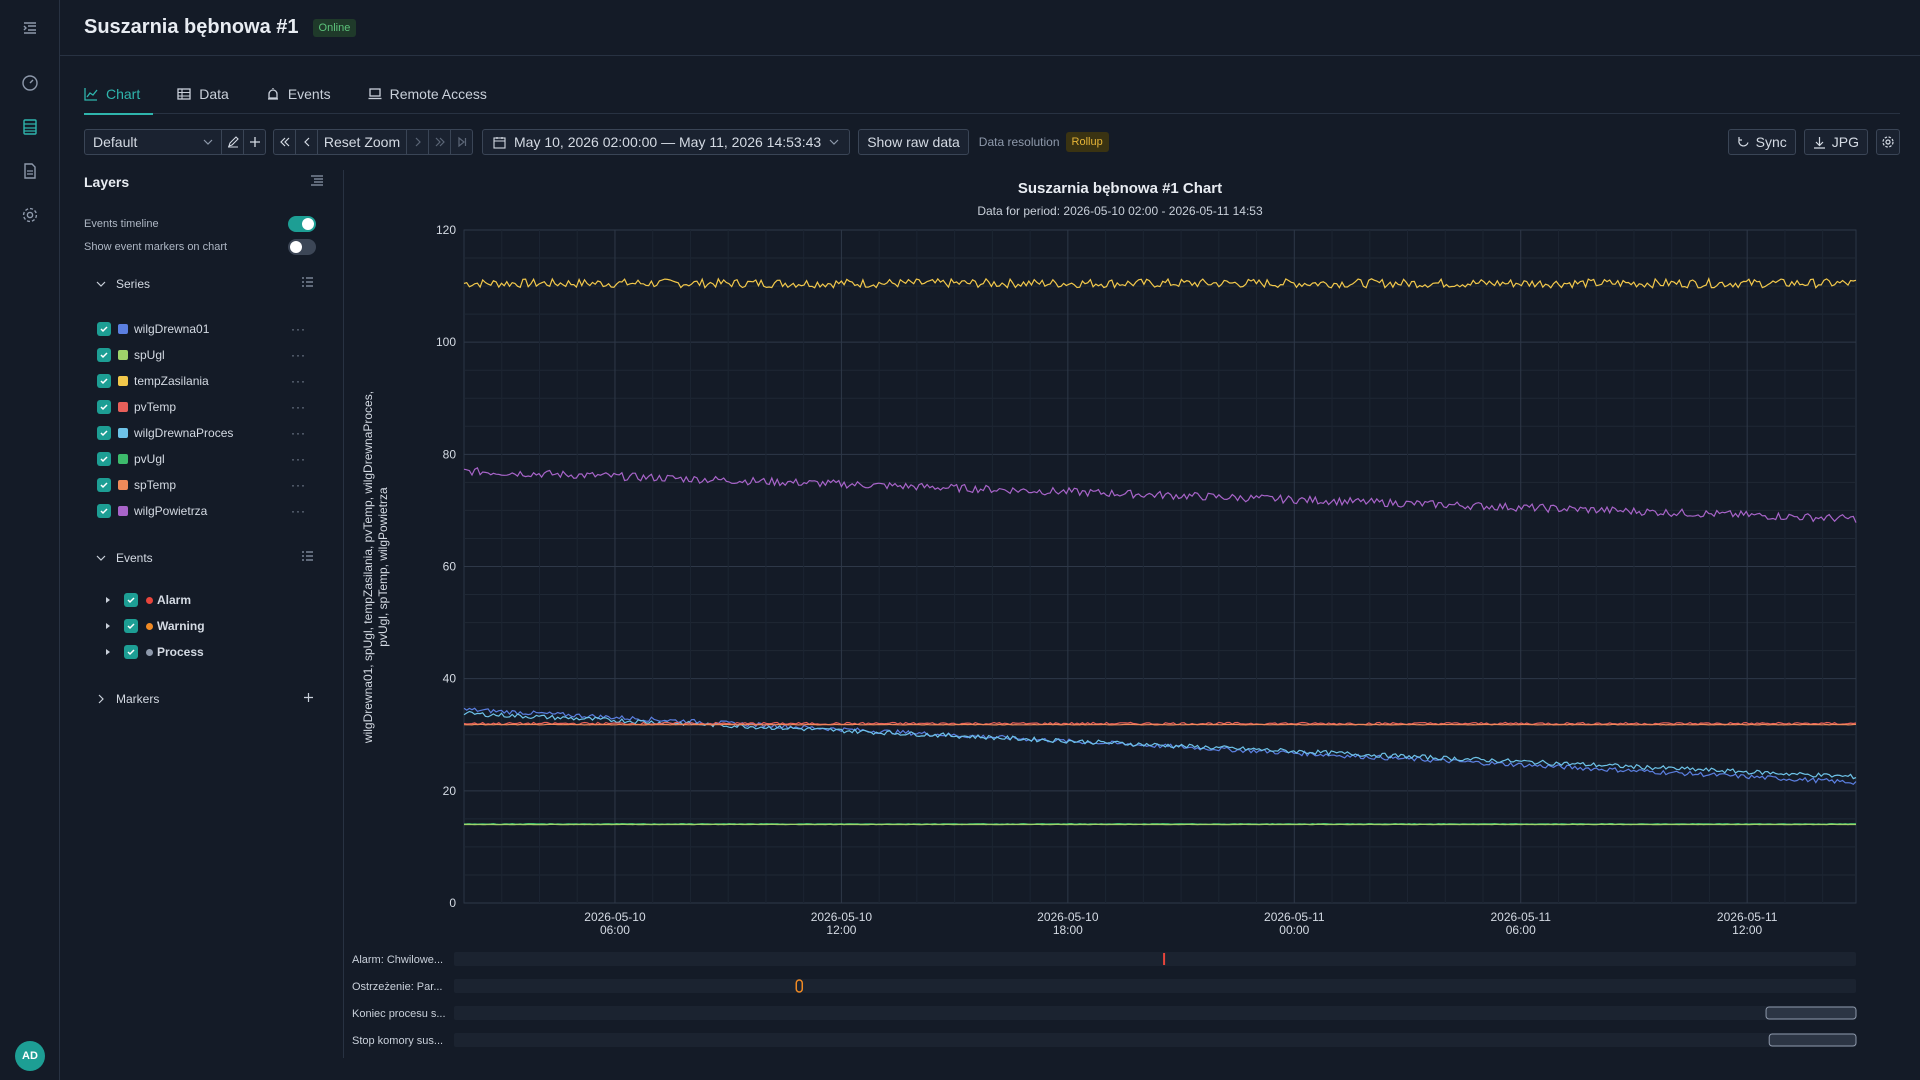 The image size is (1920, 1080). What do you see at coordinates (30, 171) in the screenshot?
I see `document-icon` at bounding box center [30, 171].